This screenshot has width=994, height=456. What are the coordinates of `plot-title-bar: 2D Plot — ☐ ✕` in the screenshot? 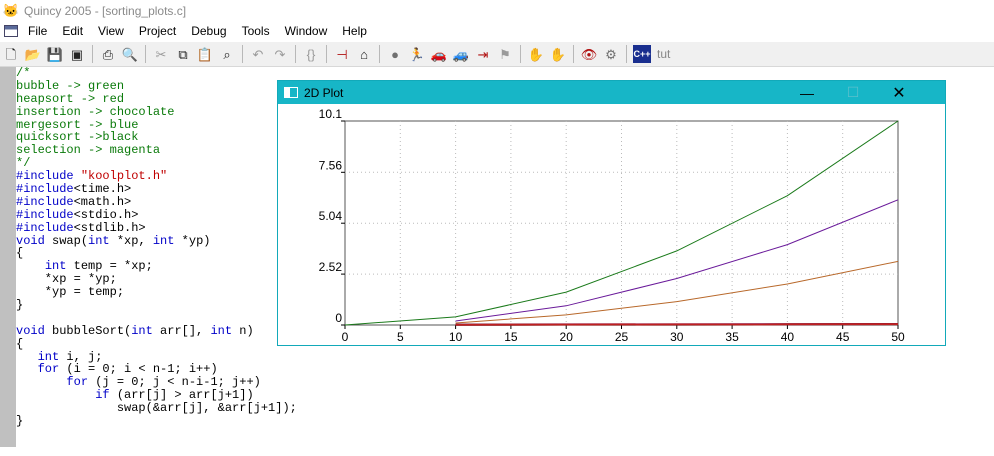 It's located at (611, 92).